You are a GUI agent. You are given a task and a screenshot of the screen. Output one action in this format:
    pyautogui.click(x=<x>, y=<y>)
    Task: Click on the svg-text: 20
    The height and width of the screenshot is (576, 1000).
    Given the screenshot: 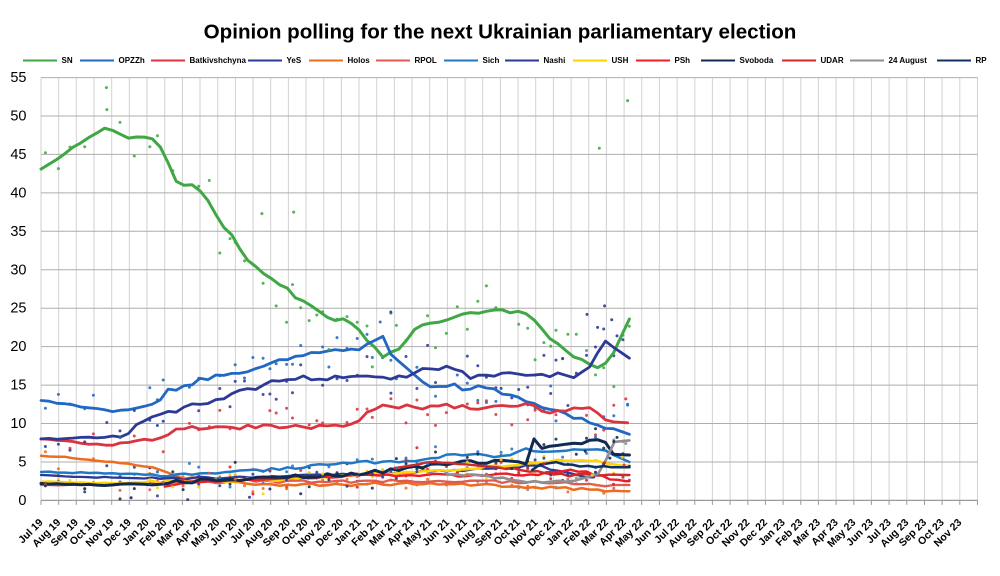 What is the action you would take?
    pyautogui.click(x=18, y=347)
    